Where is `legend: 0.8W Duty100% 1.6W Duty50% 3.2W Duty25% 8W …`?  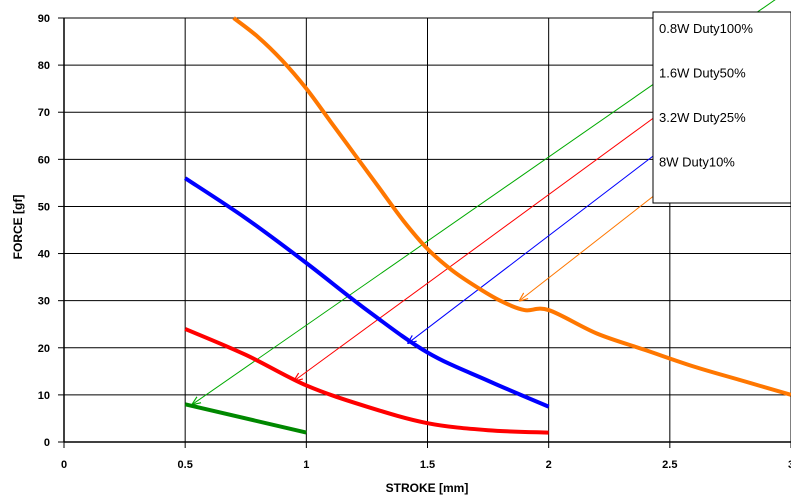 legend: 0.8W Duty100% 1.6W Duty50% 3.2W Duty25% 8W … is located at coordinates (721, 107).